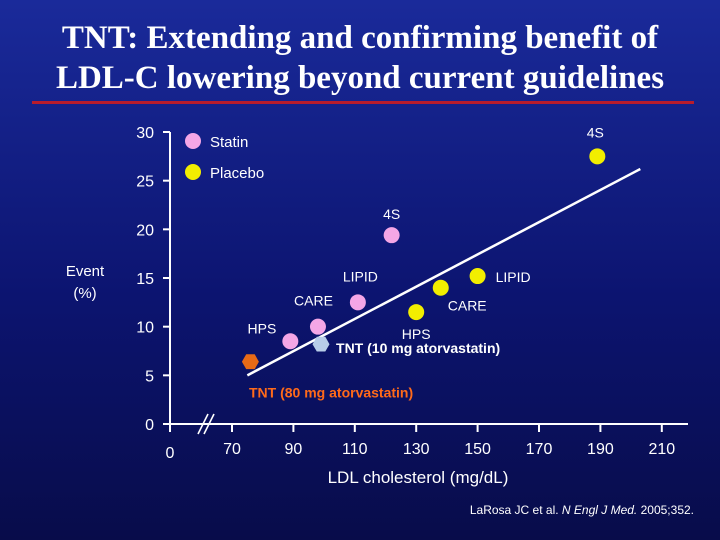  I want to click on x-origin-label: 0, so click(170, 453).